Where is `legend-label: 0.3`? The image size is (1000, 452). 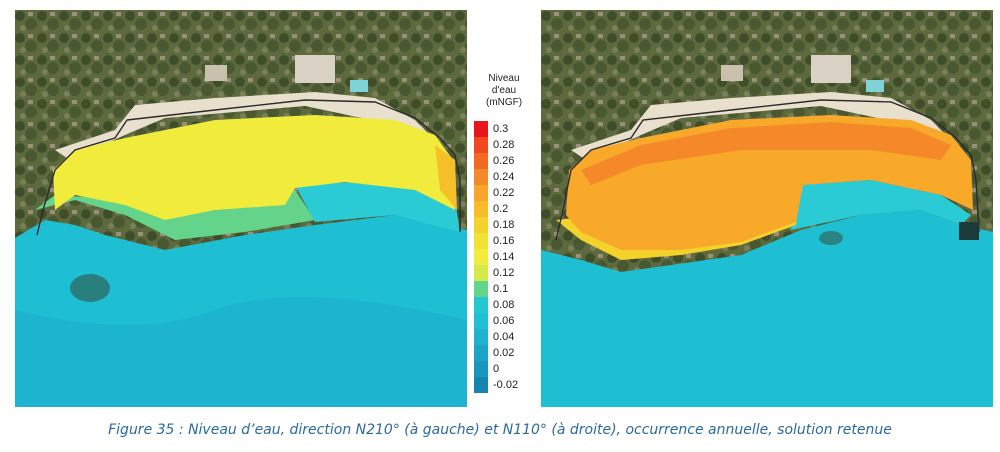 legend-label: 0.3 is located at coordinates (501, 129).